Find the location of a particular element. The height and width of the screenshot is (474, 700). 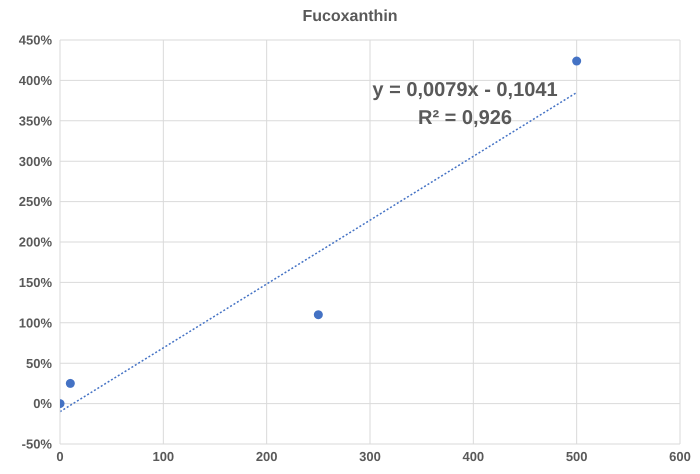

y-tick-label: 450% is located at coordinates (35, 40).